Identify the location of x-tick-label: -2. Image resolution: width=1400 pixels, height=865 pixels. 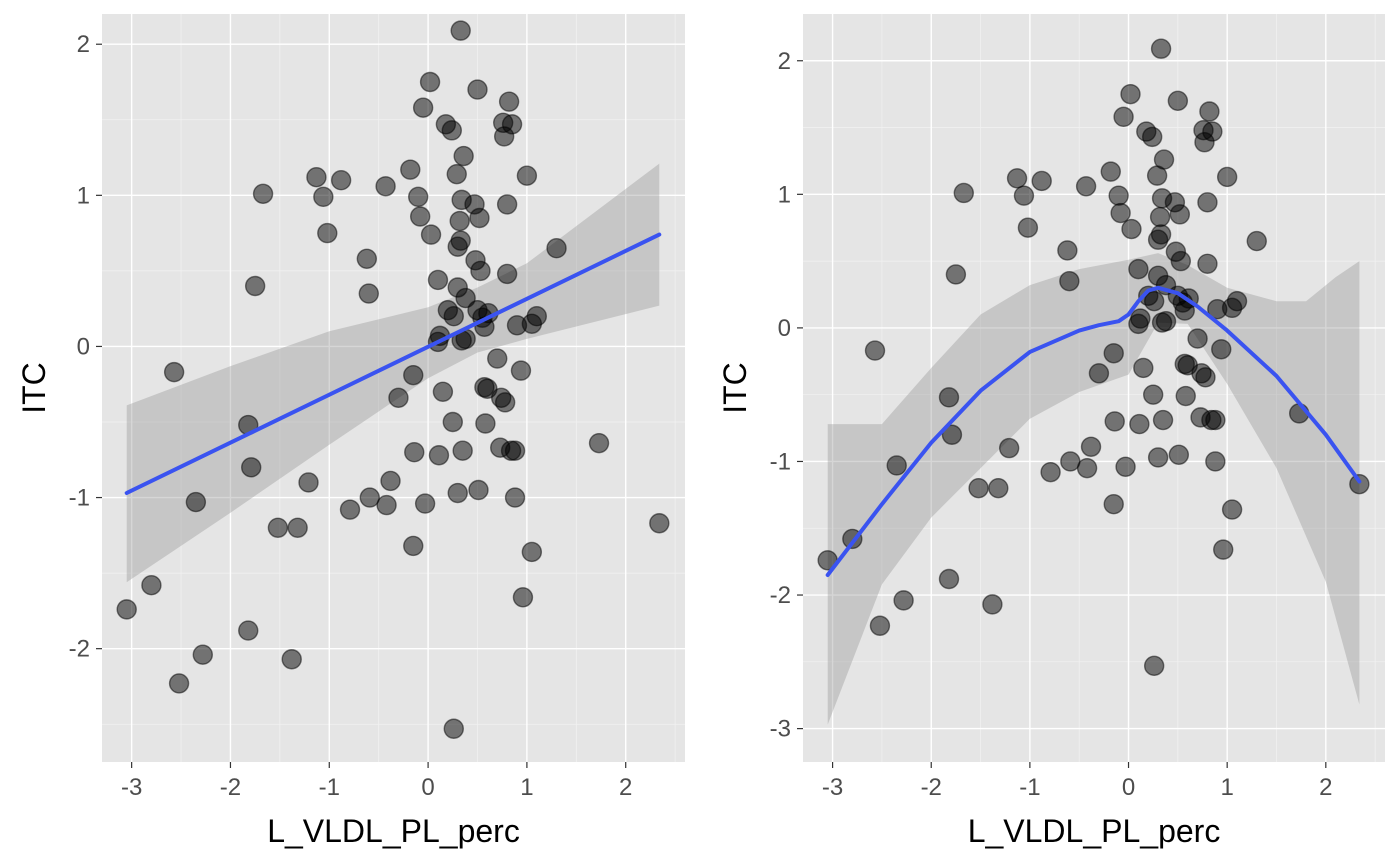
(230, 787).